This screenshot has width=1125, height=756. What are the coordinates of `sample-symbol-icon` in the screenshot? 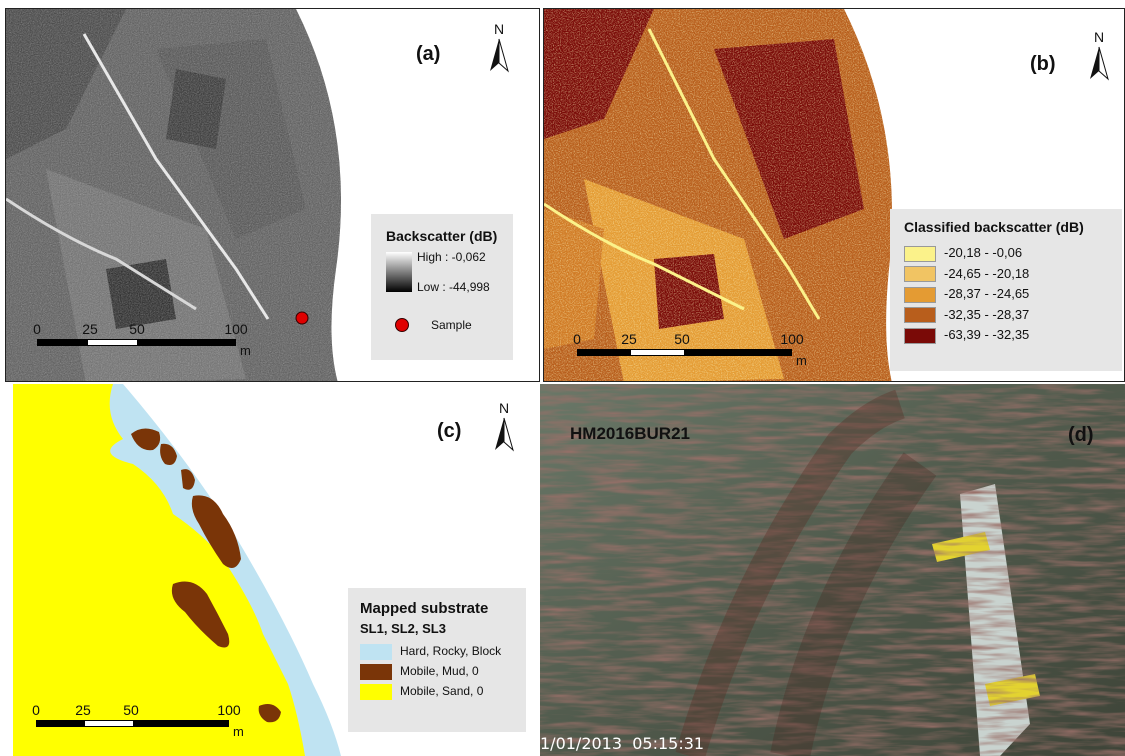 It's located at (402, 325).